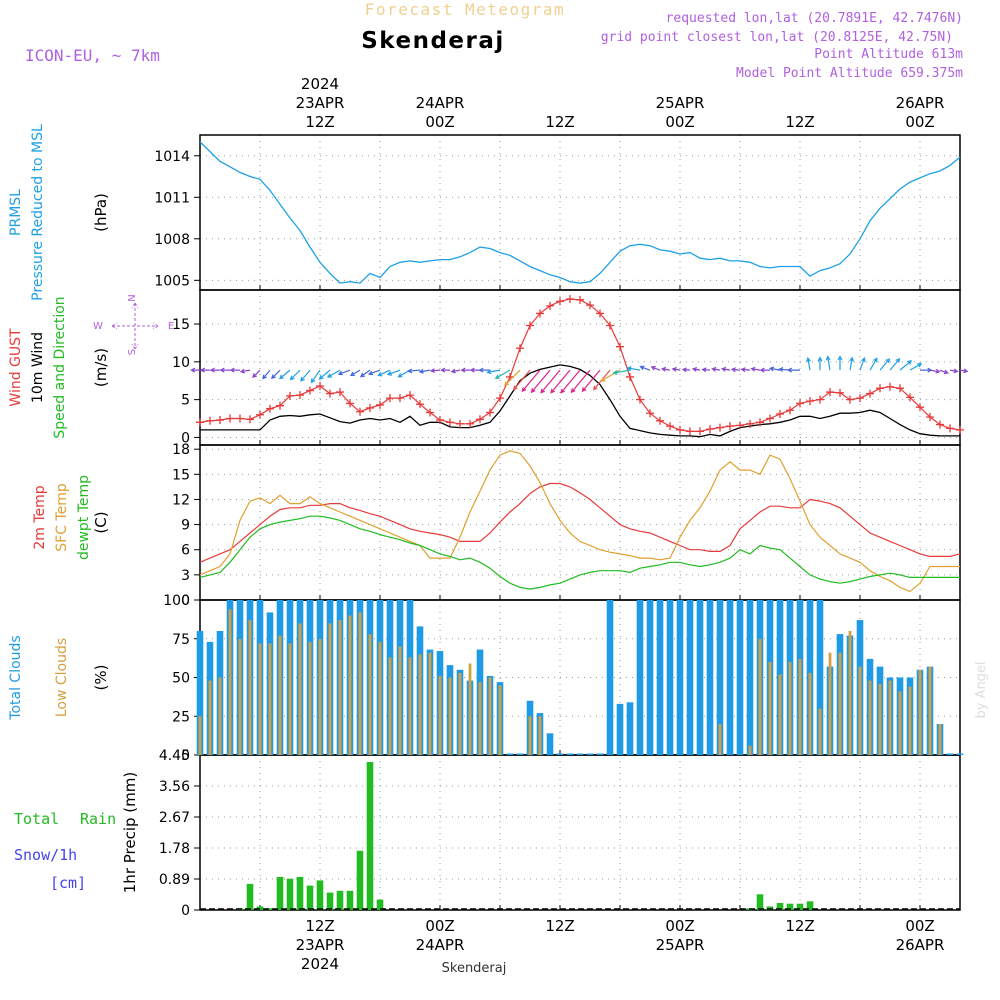 This screenshot has width=1000, height=1000. I want to click on side-label: Speed and Direction, so click(60, 367).